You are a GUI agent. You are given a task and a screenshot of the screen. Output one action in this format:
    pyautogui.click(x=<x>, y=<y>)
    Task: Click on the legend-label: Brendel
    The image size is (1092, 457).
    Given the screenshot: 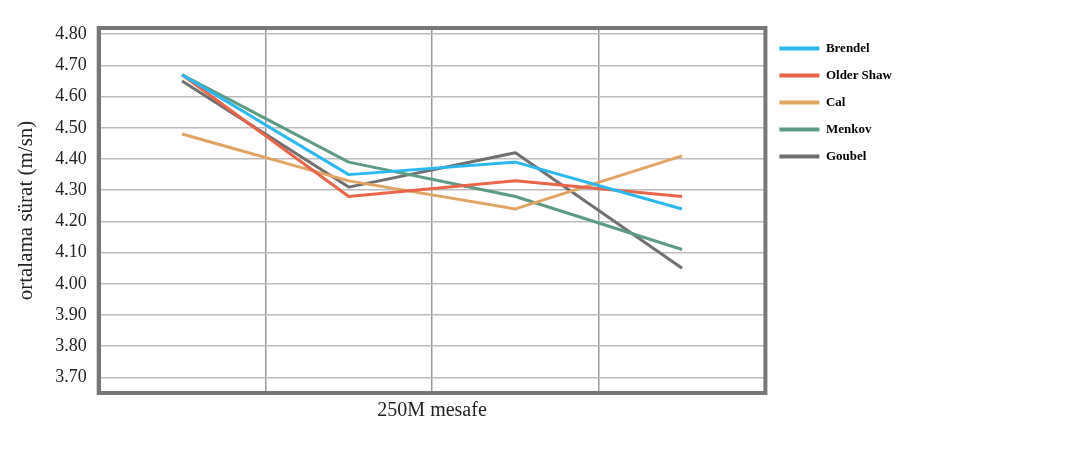 What is the action you would take?
    pyautogui.click(x=848, y=47)
    